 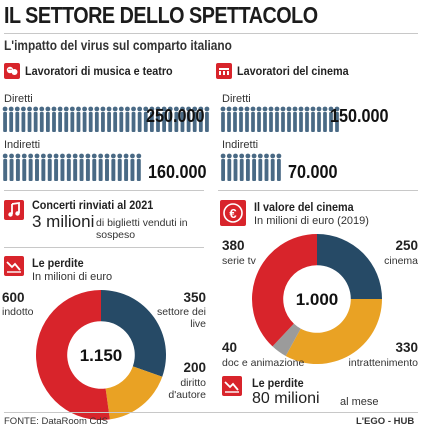 I want to click on cinema-value-heading: Il valore del cinema, so click(x=304, y=207).